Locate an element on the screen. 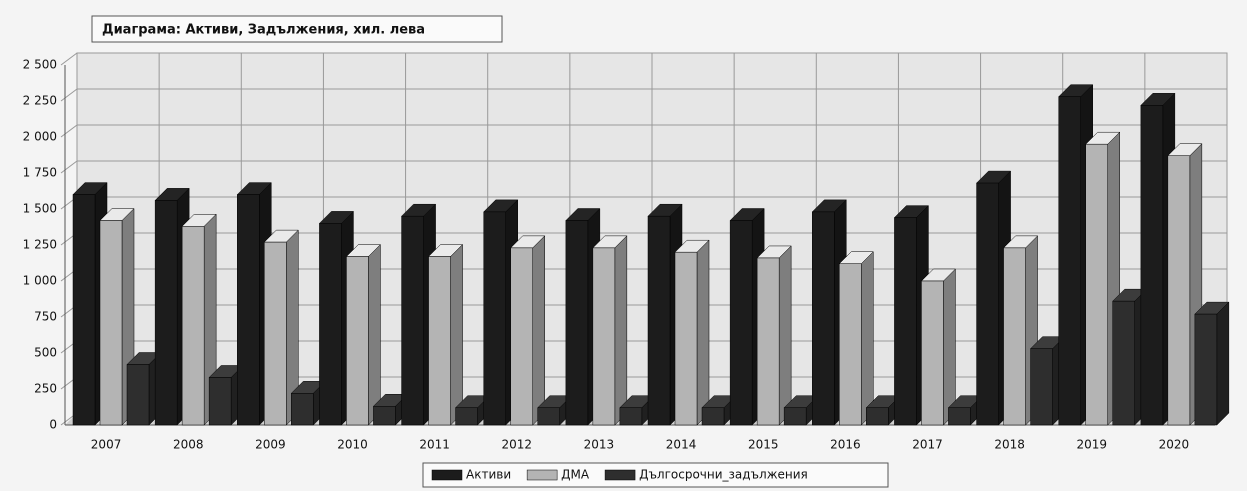 Image resolution: width=1247 pixels, height=491 pixels. y-tick-label: 250 is located at coordinates (45, 389).